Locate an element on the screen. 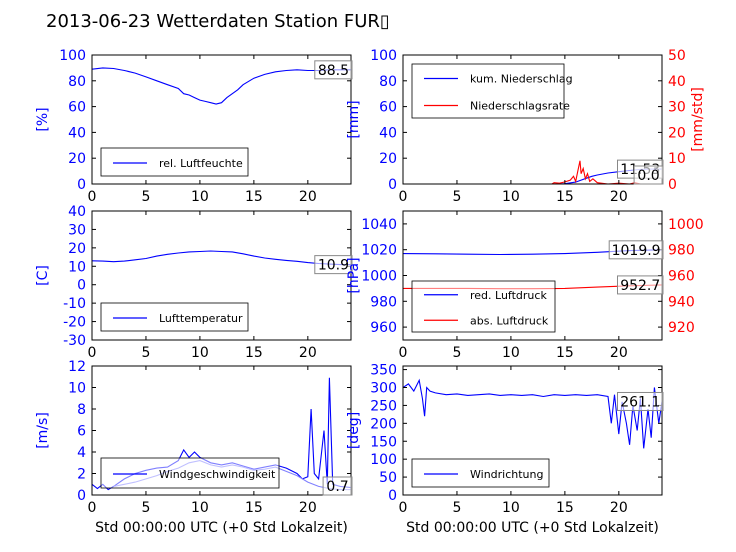  value-label-right: 0.0 is located at coordinates (648, 176).